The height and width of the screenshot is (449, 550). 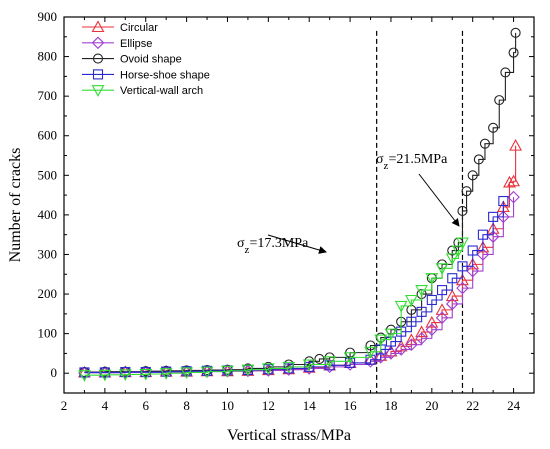 What do you see at coordinates (142, 91) in the screenshot?
I see `legend-entry: Vertical-wall arch` at bounding box center [142, 91].